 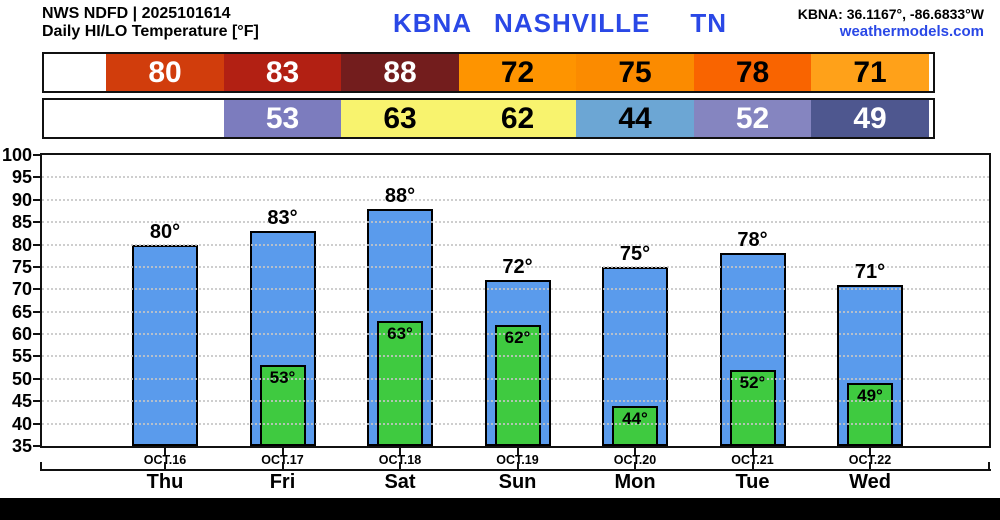 I want to click on station-coords: KBNA: 36.1167°, -86.6833°W, so click(x=890, y=14).